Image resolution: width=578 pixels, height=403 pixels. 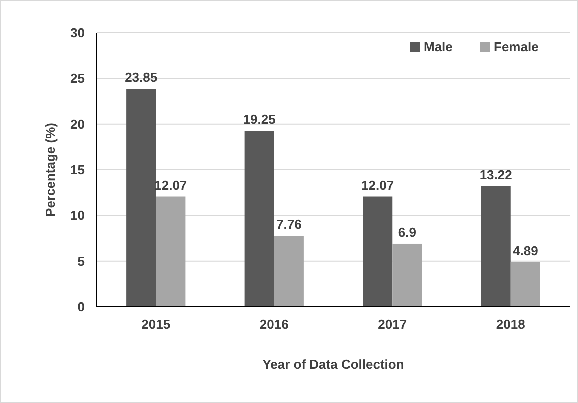 What do you see at coordinates (496, 174) in the screenshot?
I see `data-label: 13.22` at bounding box center [496, 174].